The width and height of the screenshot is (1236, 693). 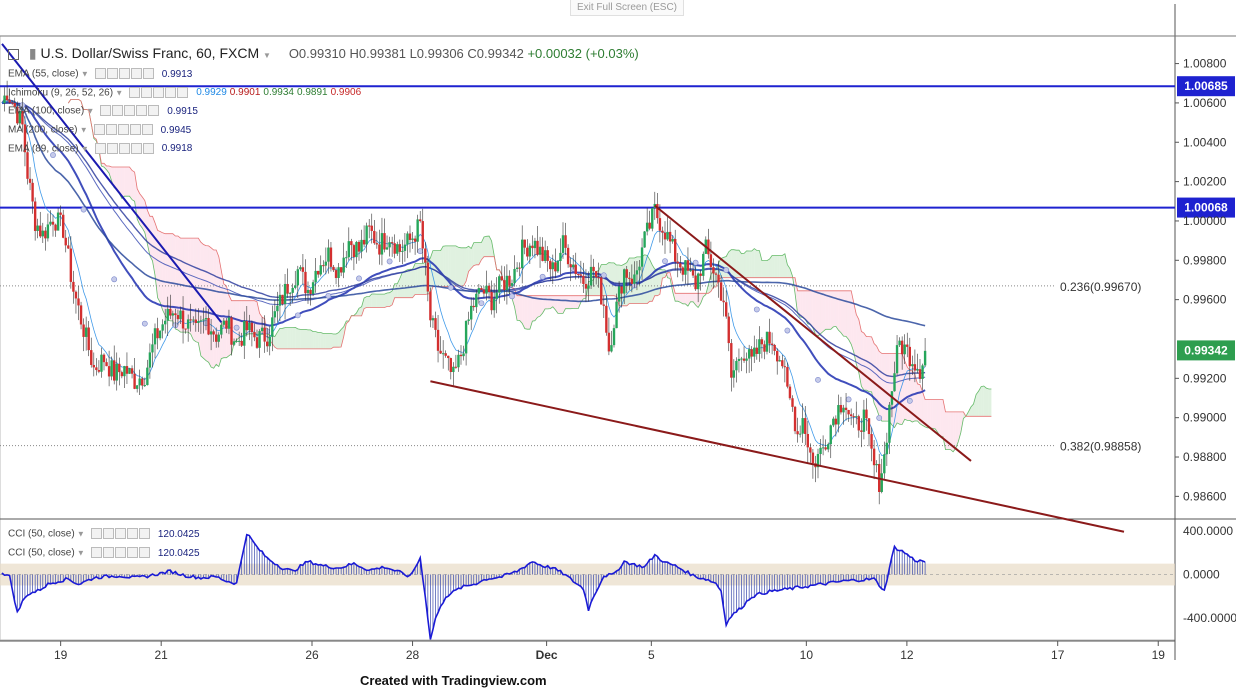 I want to click on indicator-label: EMA (55, close), so click(x=43, y=74).